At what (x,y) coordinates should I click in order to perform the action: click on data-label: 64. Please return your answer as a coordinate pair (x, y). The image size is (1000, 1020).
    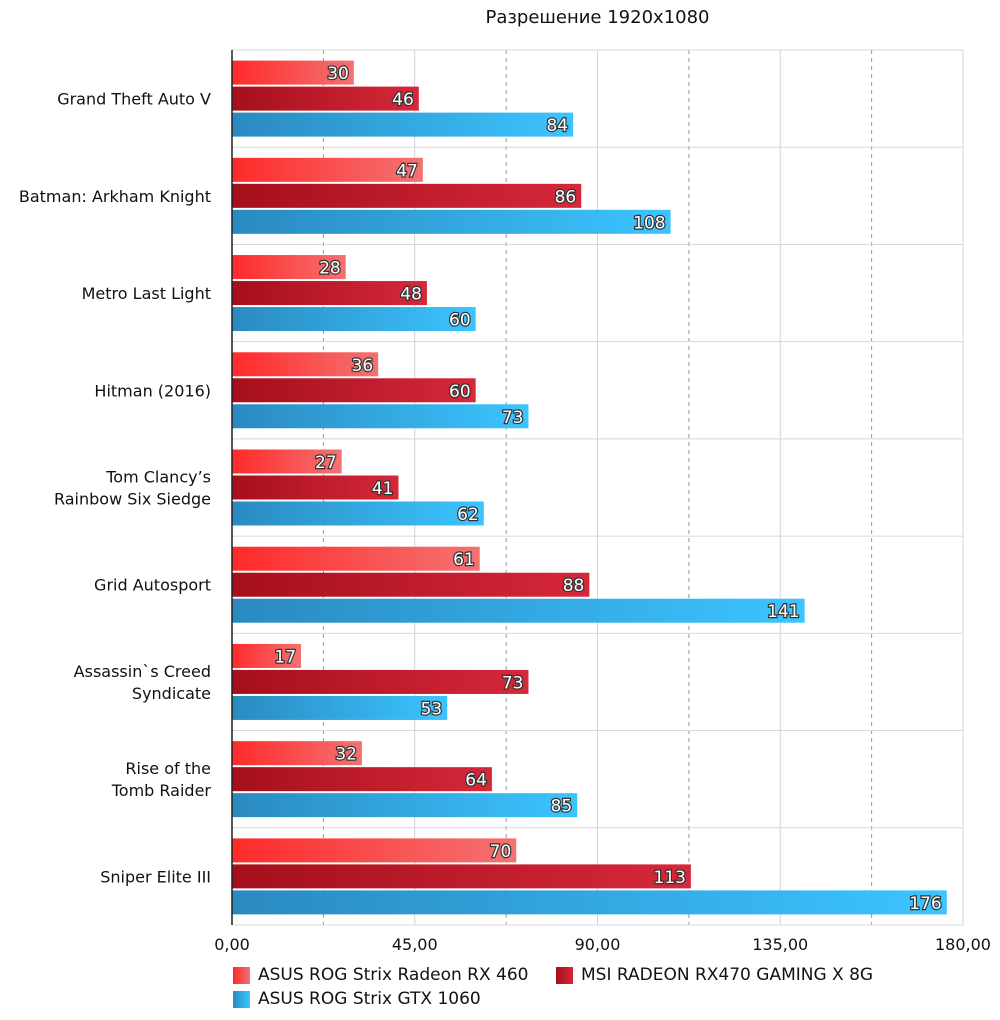
    Looking at the image, I should click on (476, 781).